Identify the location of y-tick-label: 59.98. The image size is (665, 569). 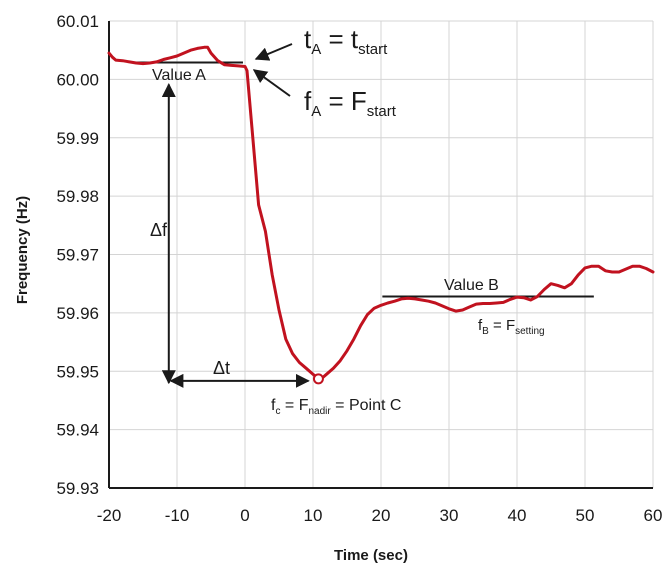
(77, 196).